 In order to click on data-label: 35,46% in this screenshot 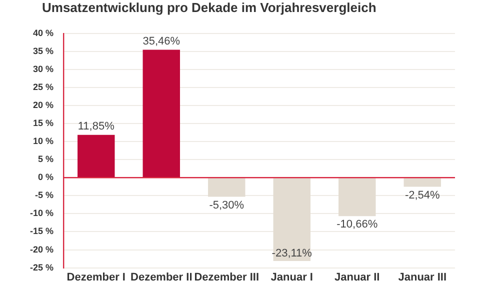, I will do `click(161, 41)`.